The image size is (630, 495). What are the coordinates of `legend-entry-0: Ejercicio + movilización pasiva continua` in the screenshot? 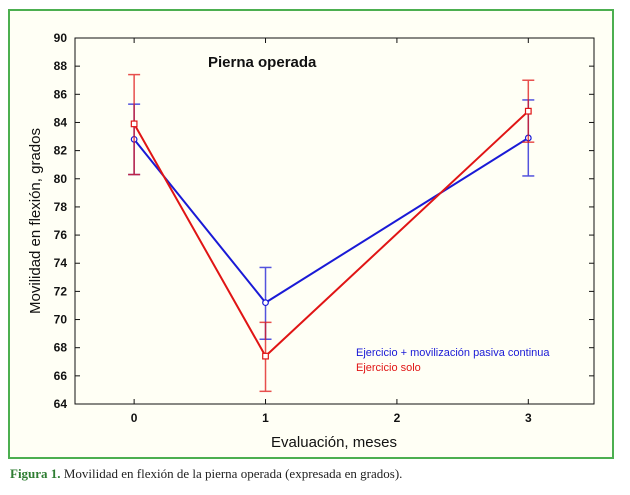 It's located at (453, 353).